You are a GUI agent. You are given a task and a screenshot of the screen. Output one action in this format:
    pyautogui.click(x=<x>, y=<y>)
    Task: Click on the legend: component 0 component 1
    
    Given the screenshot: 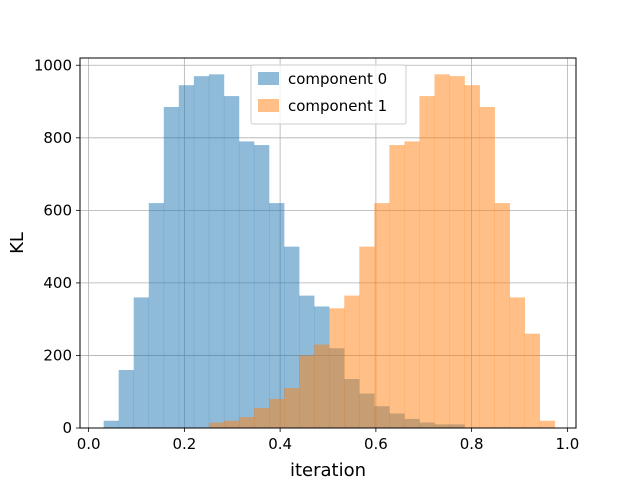 What is the action you would take?
    pyautogui.click(x=328, y=94)
    